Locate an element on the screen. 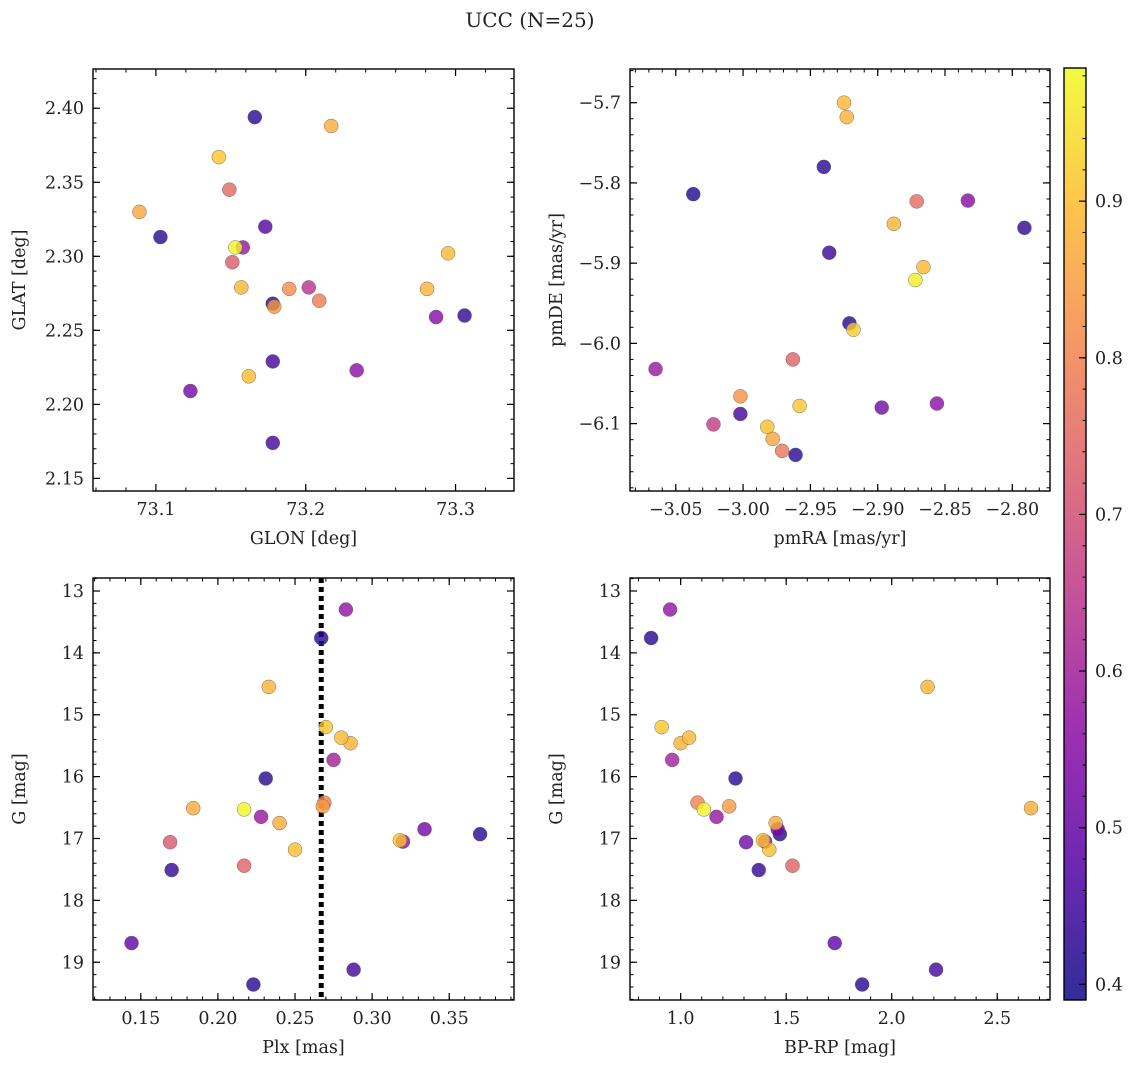  x-tick-label: −3.00 is located at coordinates (743, 510).